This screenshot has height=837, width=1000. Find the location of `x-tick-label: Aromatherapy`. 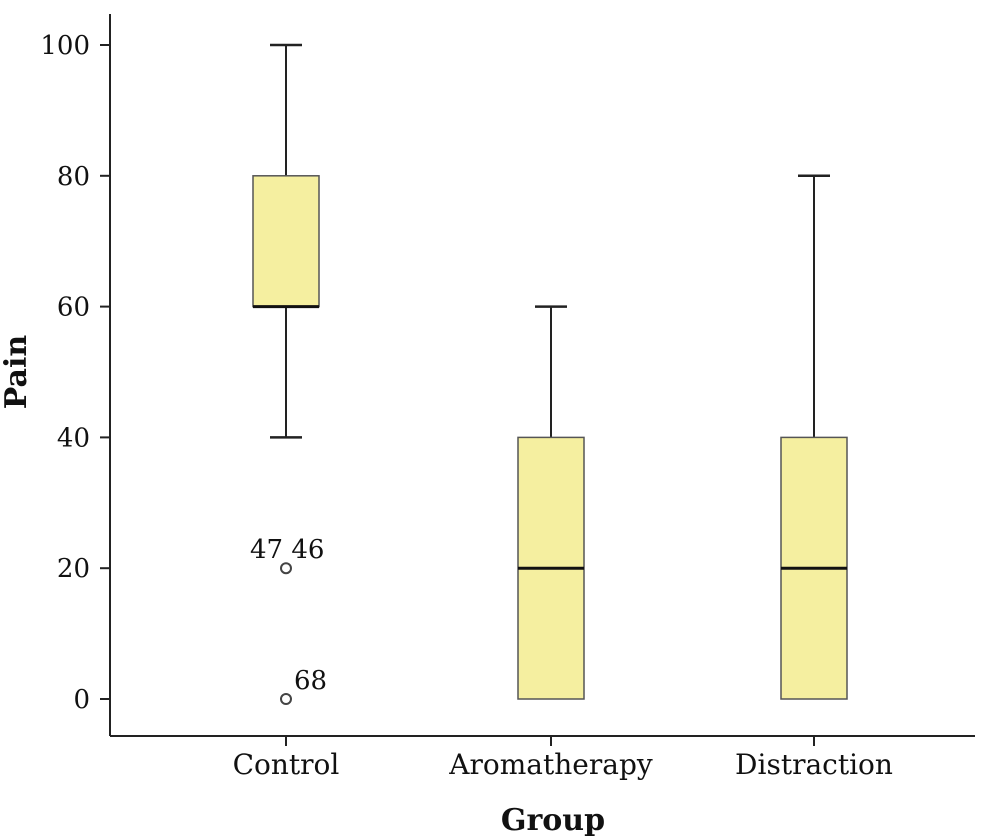

x-tick-label: Aromatherapy is located at coordinates (550, 764).